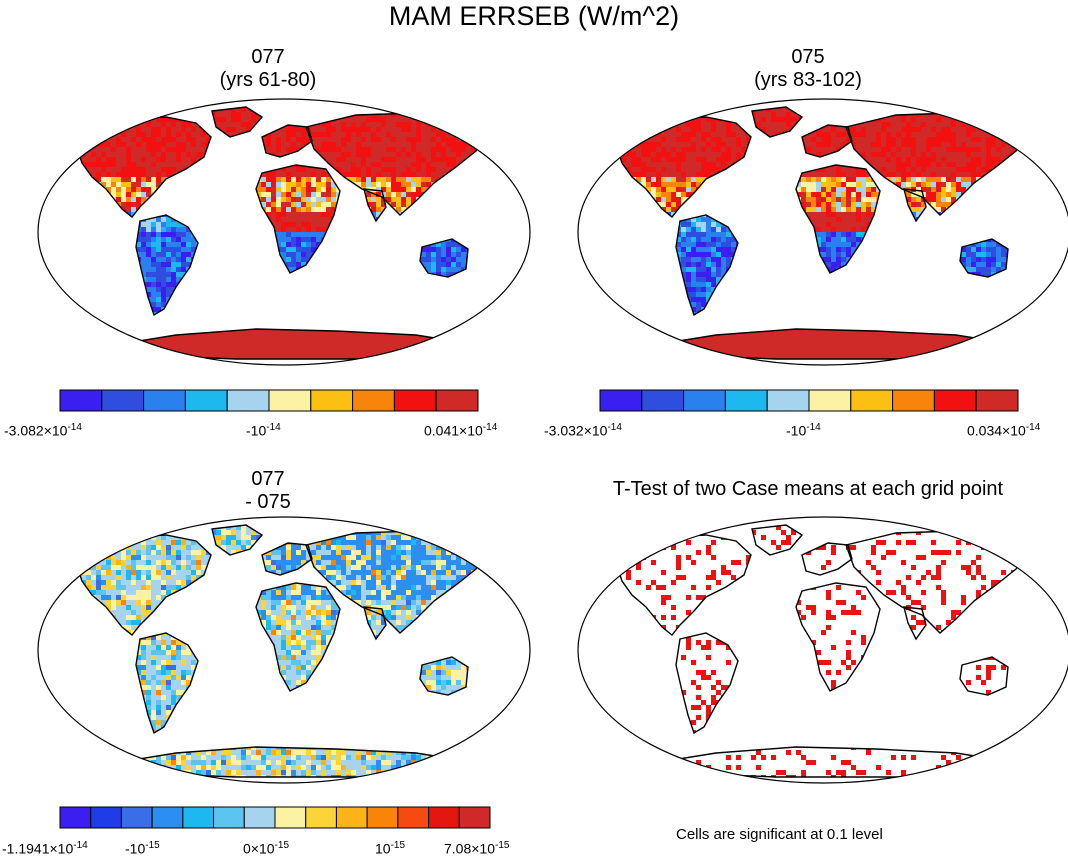 The height and width of the screenshot is (857, 1068). What do you see at coordinates (808, 57) in the screenshot?
I see `panel-2-case-label: 075` at bounding box center [808, 57].